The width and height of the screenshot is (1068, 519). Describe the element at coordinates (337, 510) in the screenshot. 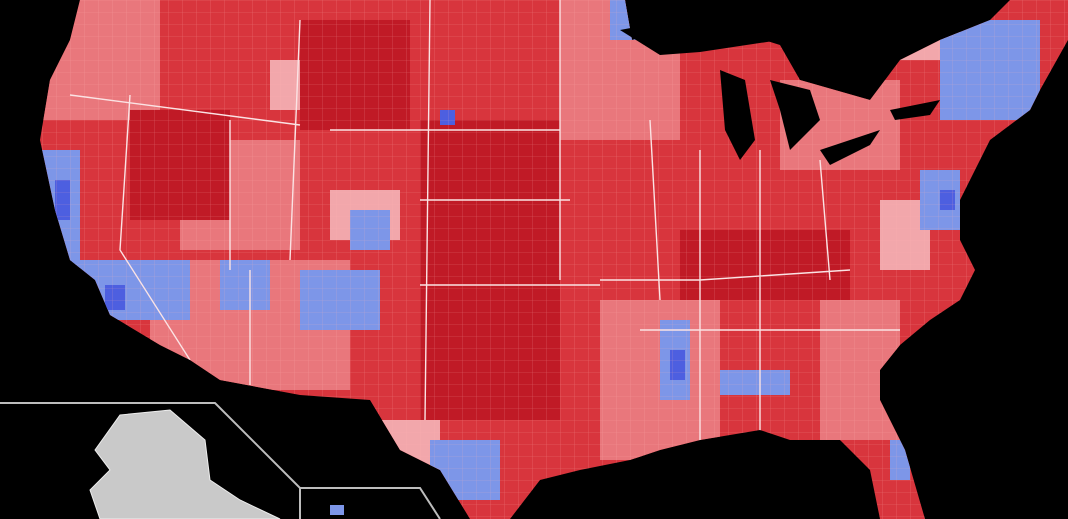

I see `hawaii` at that location.